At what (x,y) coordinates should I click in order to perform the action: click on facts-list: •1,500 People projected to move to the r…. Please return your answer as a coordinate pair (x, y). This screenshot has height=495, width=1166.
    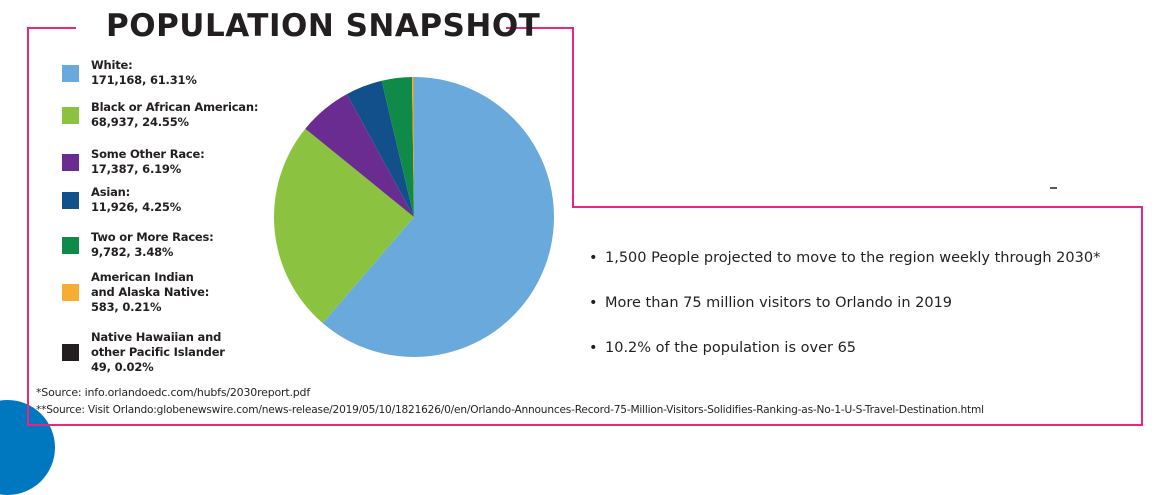
    Looking at the image, I should click on (844, 317).